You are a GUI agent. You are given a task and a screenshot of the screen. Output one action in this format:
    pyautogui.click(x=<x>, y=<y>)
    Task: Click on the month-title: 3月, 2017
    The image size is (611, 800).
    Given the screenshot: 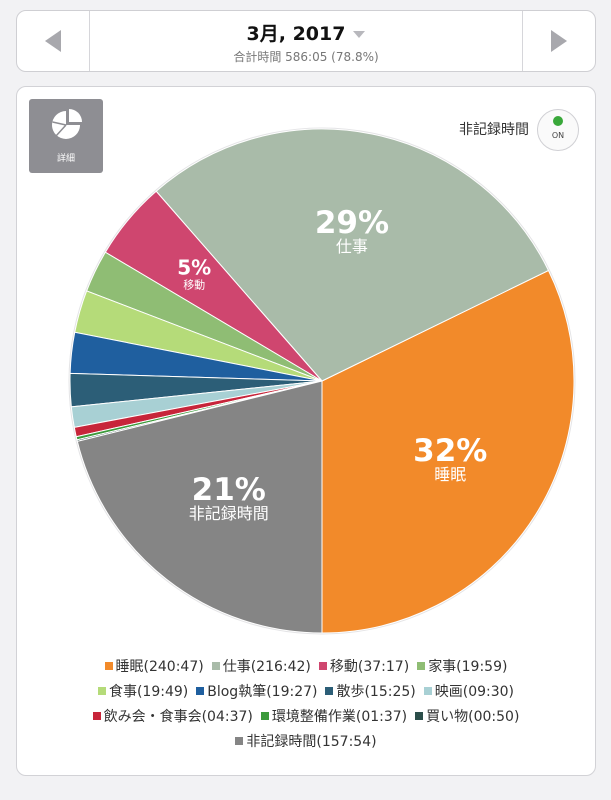 What is the action you would take?
    pyautogui.click(x=306, y=32)
    